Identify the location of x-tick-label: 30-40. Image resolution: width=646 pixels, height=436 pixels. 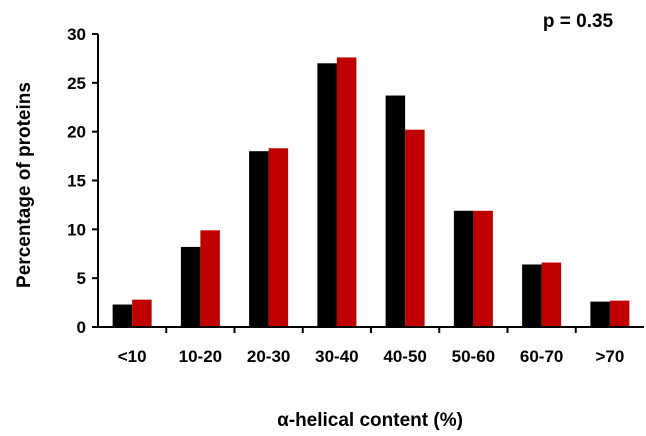
(336, 356).